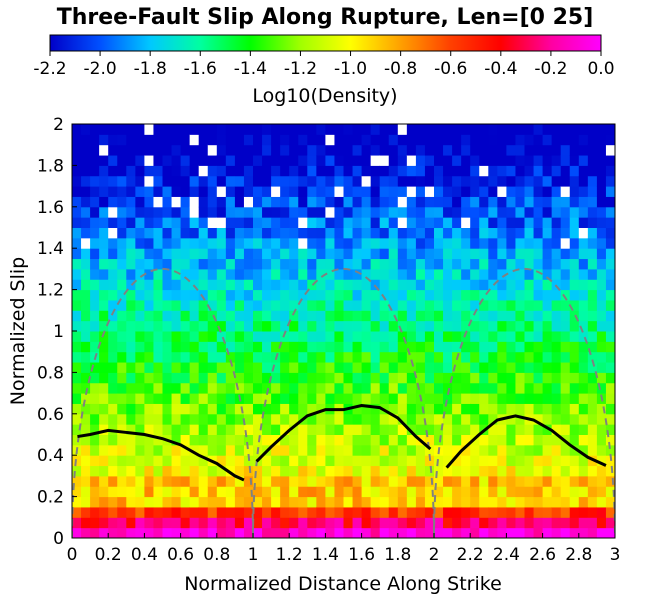  Describe the element at coordinates (100, 69) in the screenshot. I see `colorbar-tick-label: -2.0` at that location.